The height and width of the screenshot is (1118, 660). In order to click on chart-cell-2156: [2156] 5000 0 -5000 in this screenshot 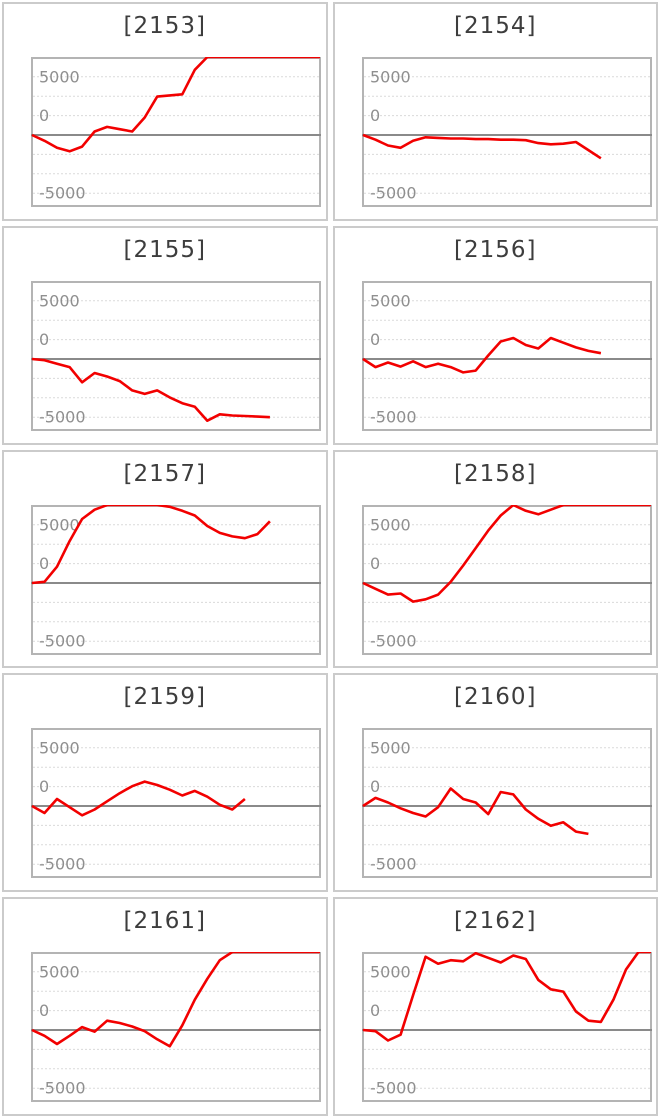, I will do `click(495, 335)`.